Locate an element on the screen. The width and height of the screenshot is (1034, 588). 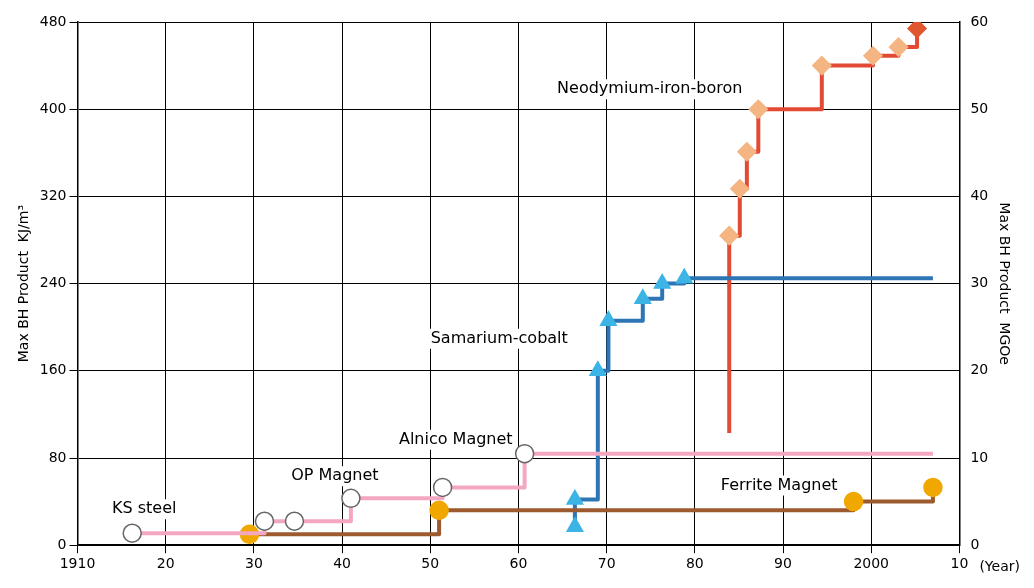
y-tick-label: 0 is located at coordinates (62, 543).